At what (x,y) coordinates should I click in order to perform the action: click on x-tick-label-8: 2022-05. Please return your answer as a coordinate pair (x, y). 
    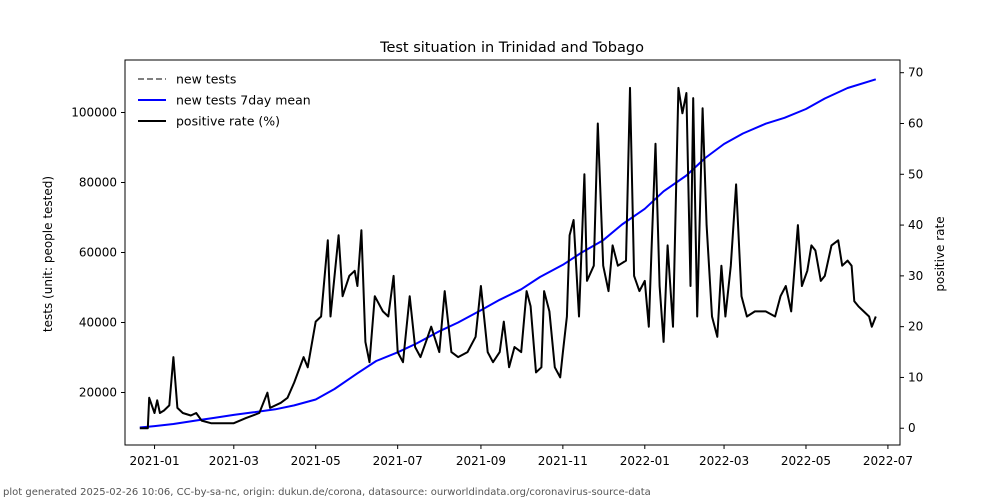
    Looking at the image, I should click on (806, 461).